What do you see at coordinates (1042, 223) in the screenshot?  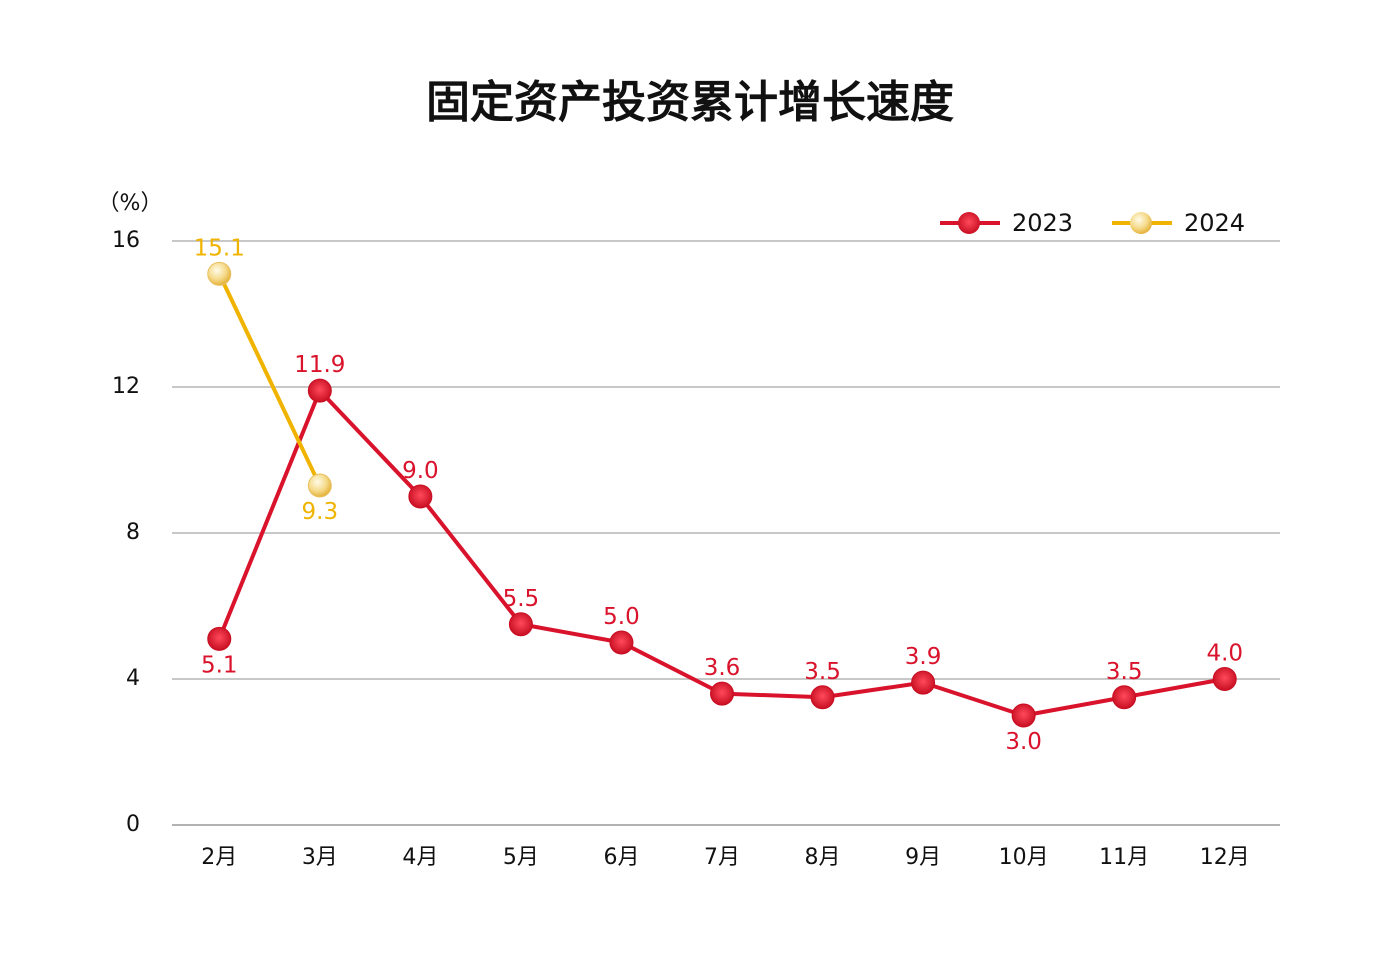 I see `legend-label: 2023` at bounding box center [1042, 223].